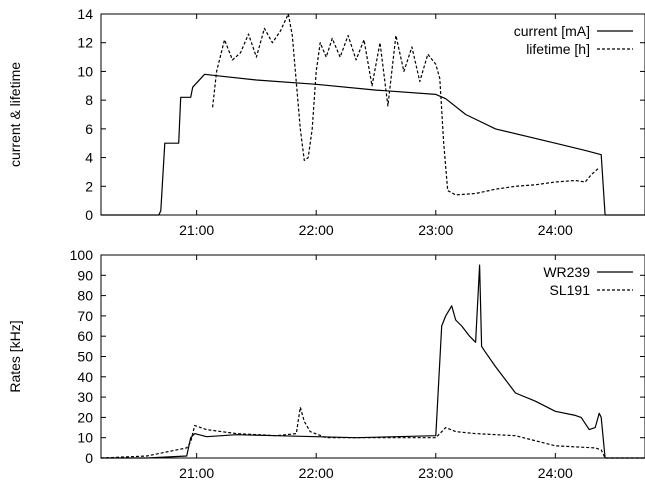  I want to click on y-tick-label: 90, so click(85, 275).